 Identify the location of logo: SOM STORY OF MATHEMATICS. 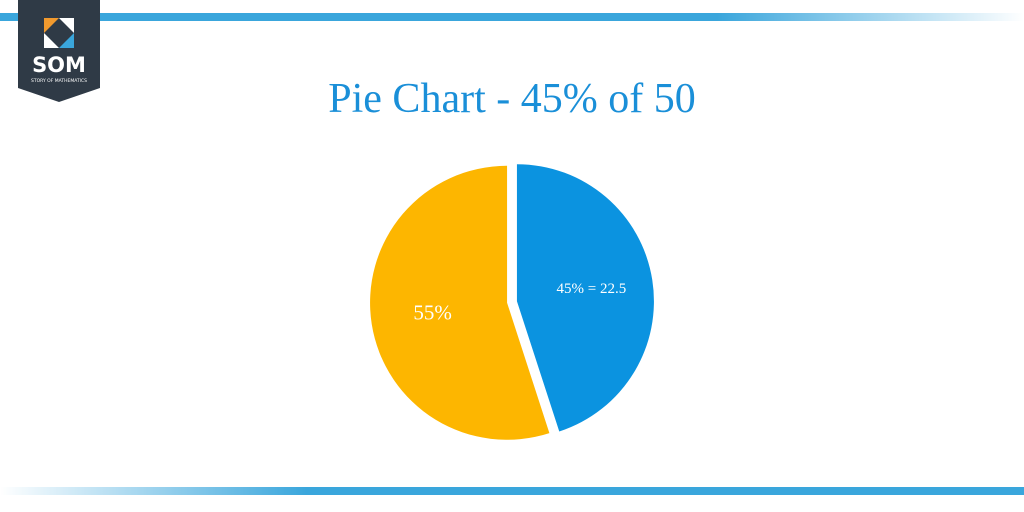
(59, 51).